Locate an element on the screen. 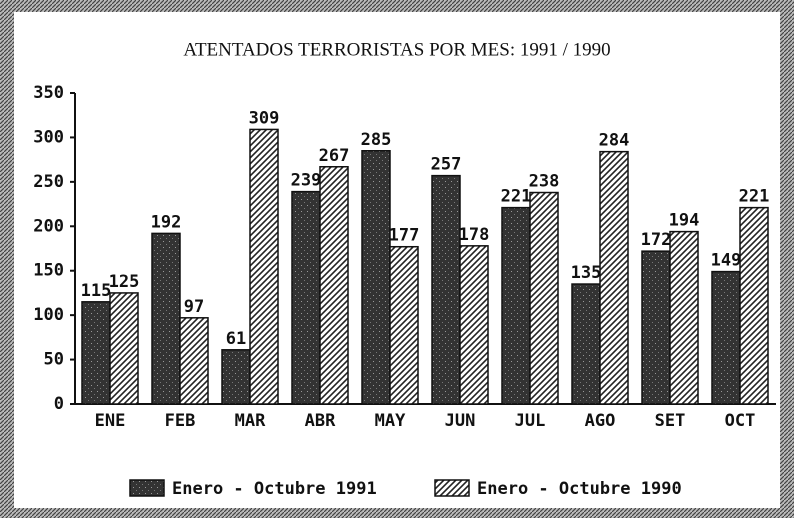 The height and width of the screenshot is (518, 794). data-label: 97 is located at coordinates (194, 307).